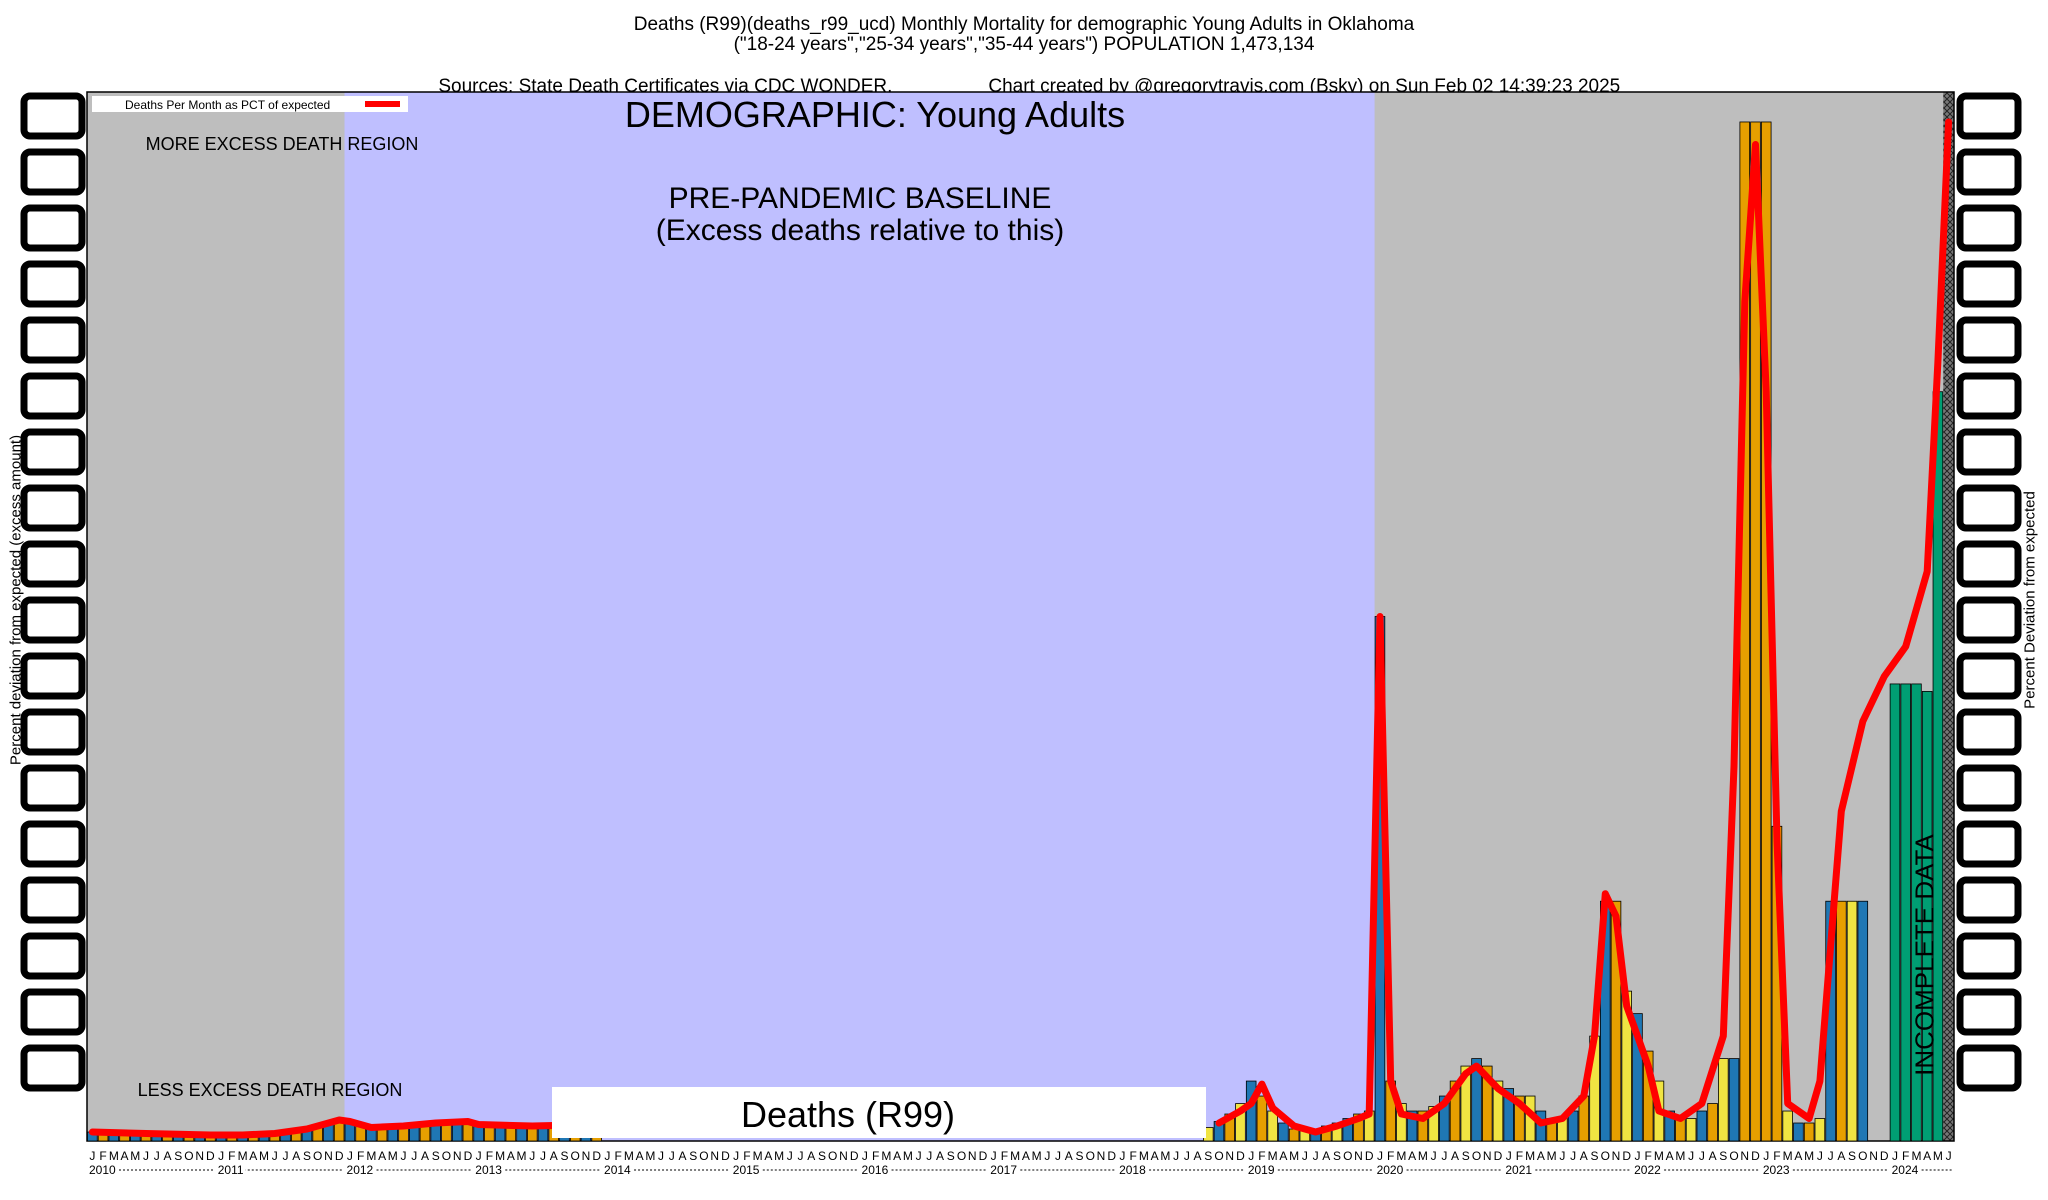 The image size is (2048, 1200). Describe the element at coordinates (1261, 1170) in the screenshot. I see `x-tick-year: 2019` at that location.